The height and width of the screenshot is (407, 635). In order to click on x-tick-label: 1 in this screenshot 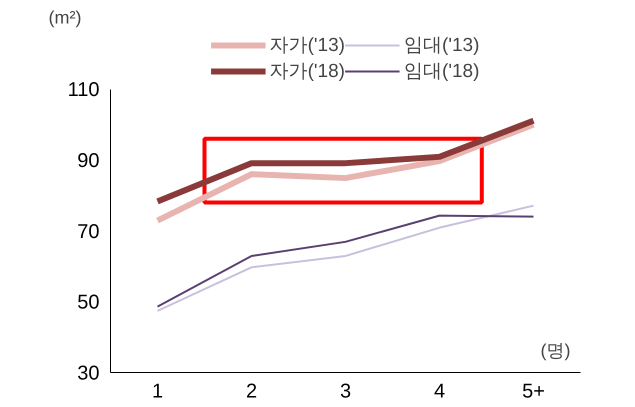, I will do `click(158, 391)`.